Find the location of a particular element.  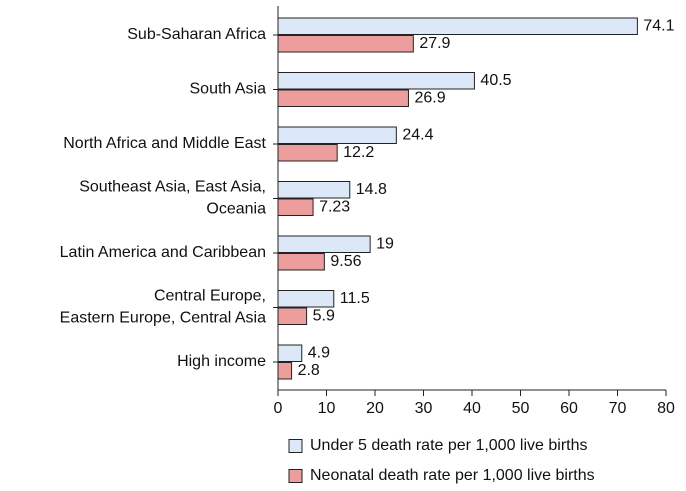

x-tick-label: 20 is located at coordinates (375, 408).